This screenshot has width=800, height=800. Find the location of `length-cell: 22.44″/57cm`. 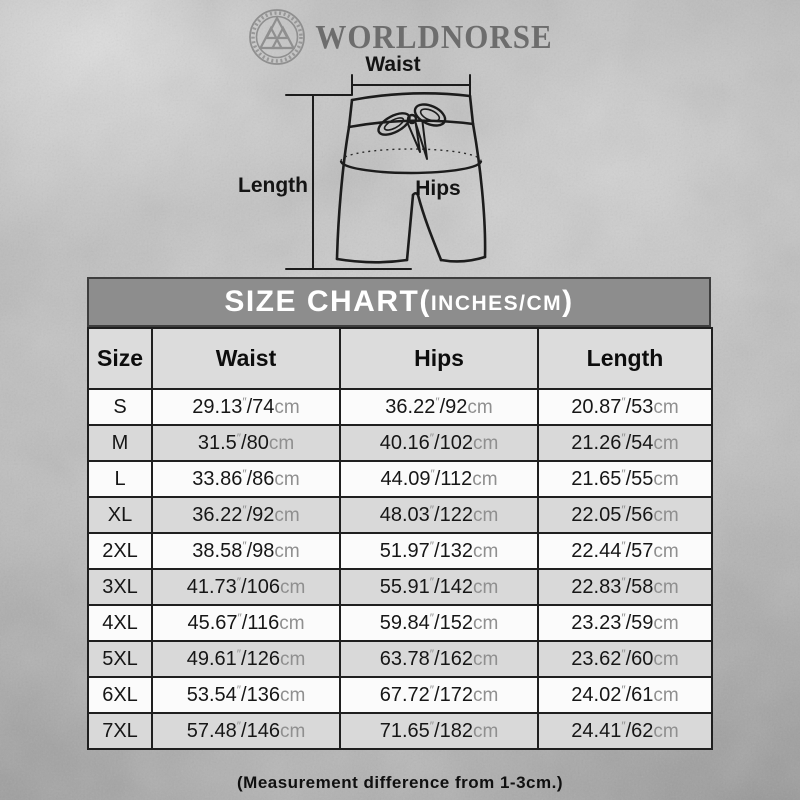

length-cell: 22.44″/57cm is located at coordinates (625, 551).